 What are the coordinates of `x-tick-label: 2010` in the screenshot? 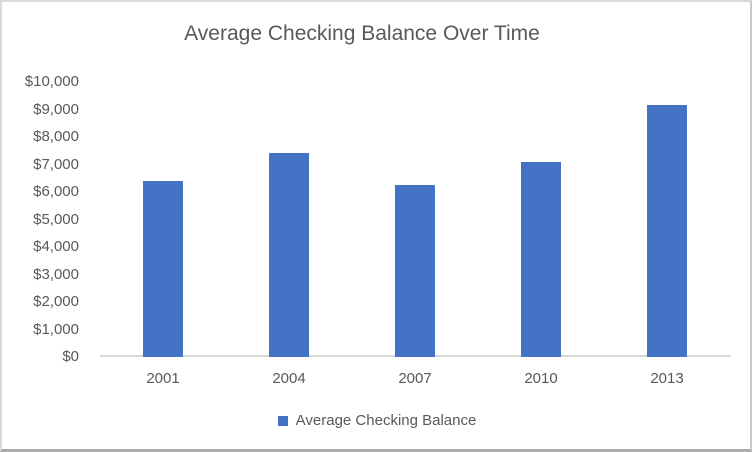 It's located at (541, 378).